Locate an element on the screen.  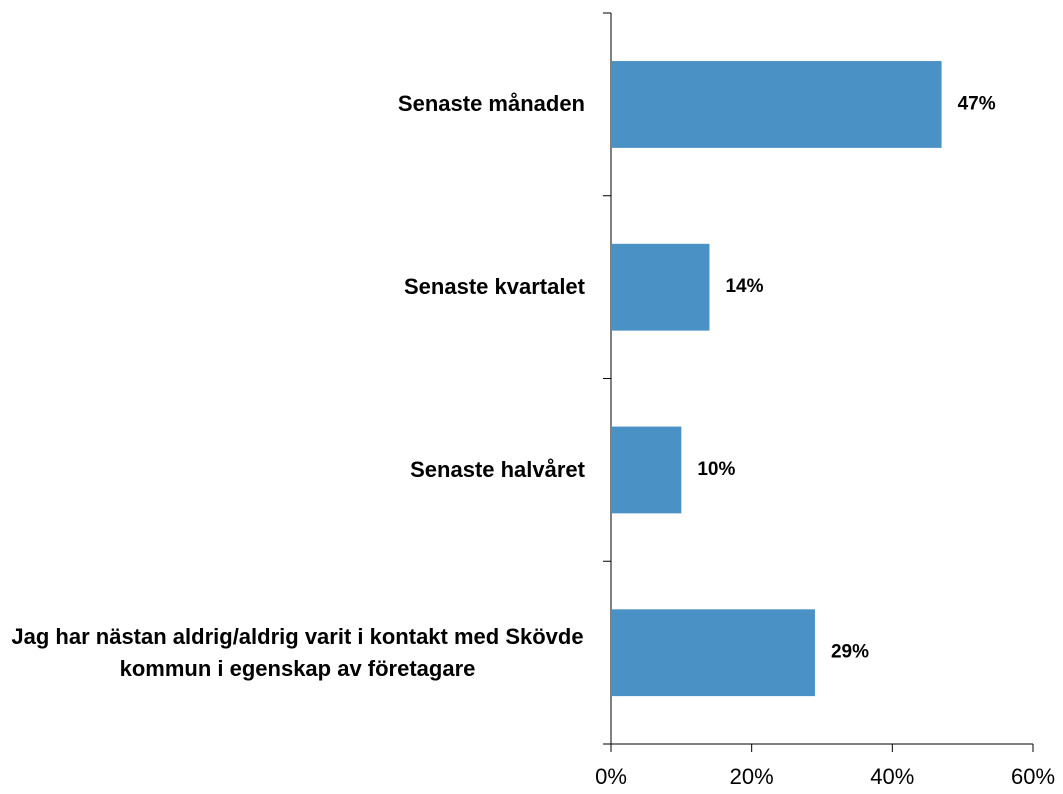
y-tick-label: Senaste kvartalet is located at coordinates (494, 287).